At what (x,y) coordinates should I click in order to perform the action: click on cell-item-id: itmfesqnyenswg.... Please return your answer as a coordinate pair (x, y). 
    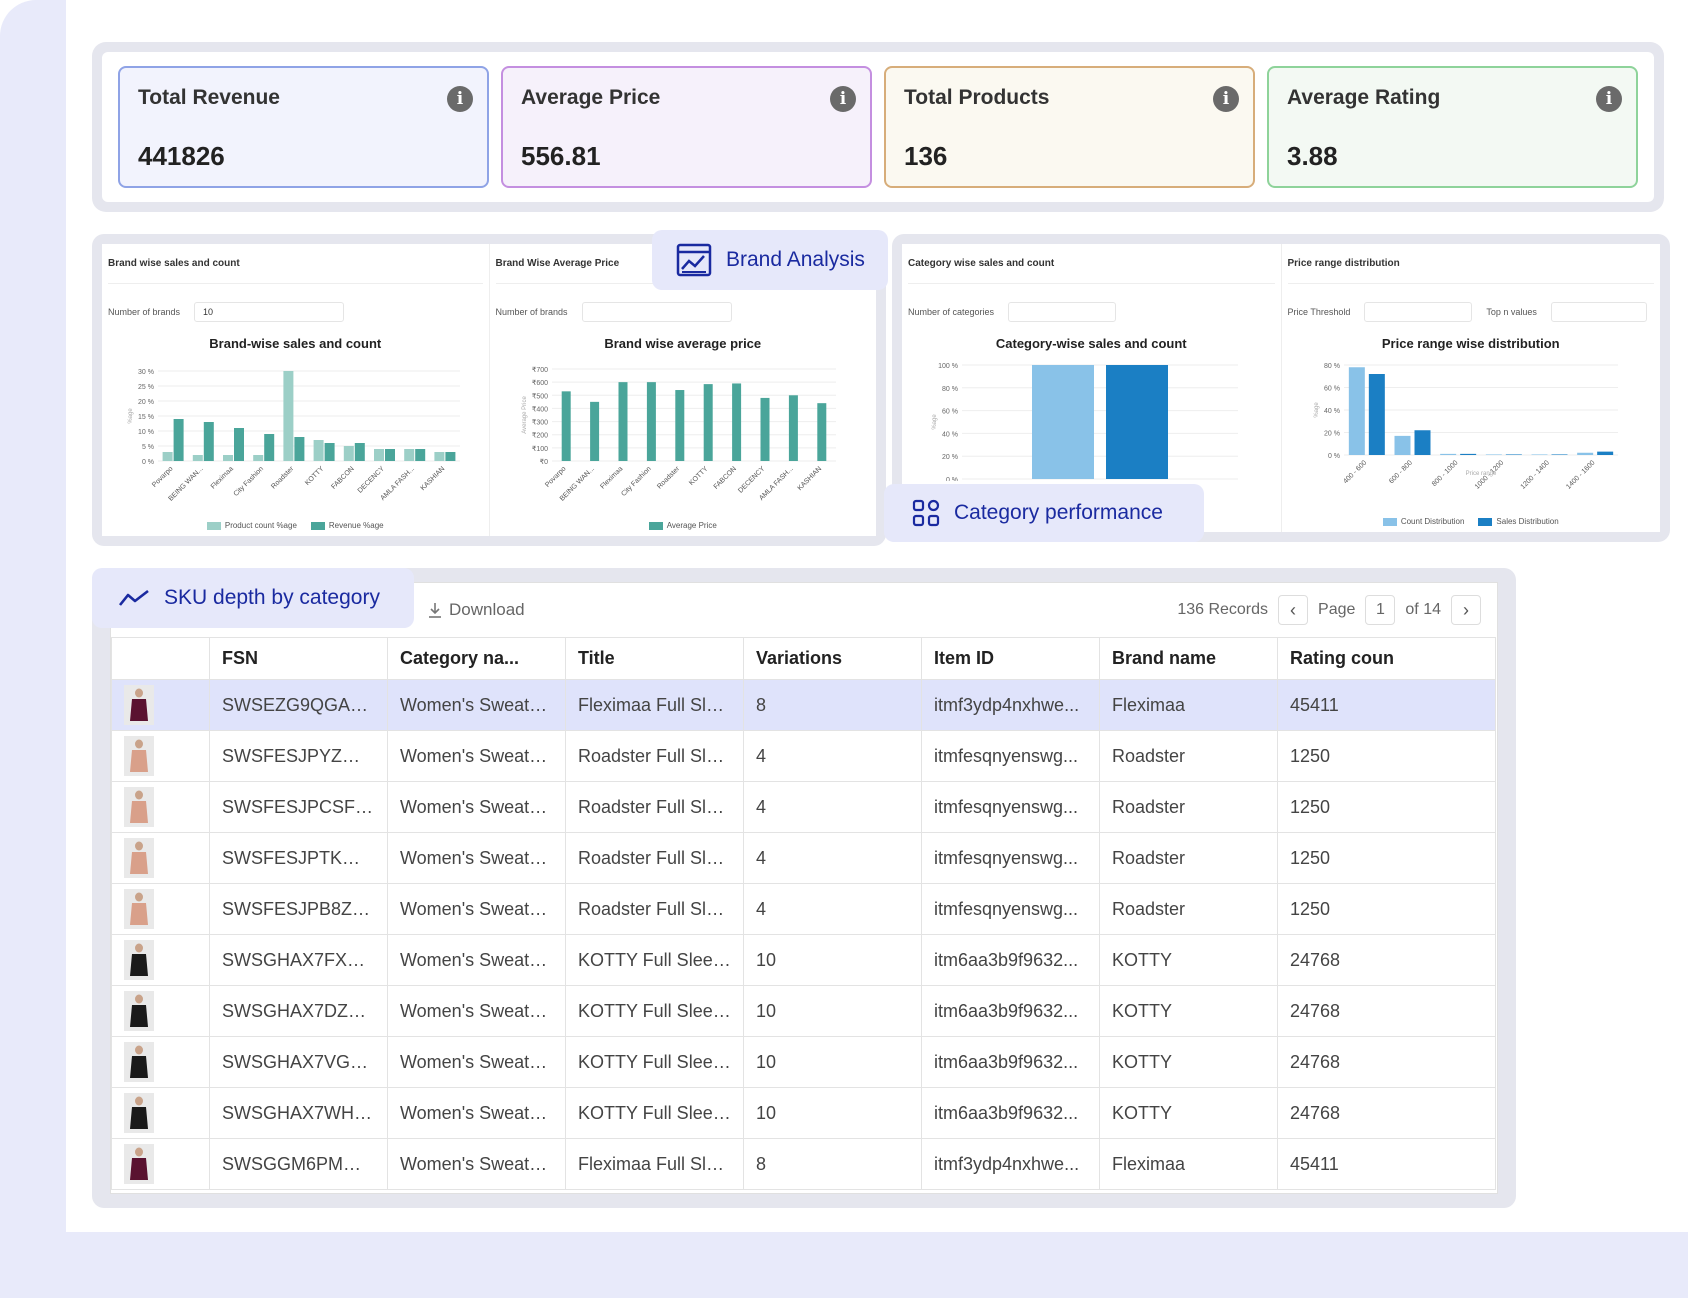
    Looking at the image, I should click on (1010, 909).